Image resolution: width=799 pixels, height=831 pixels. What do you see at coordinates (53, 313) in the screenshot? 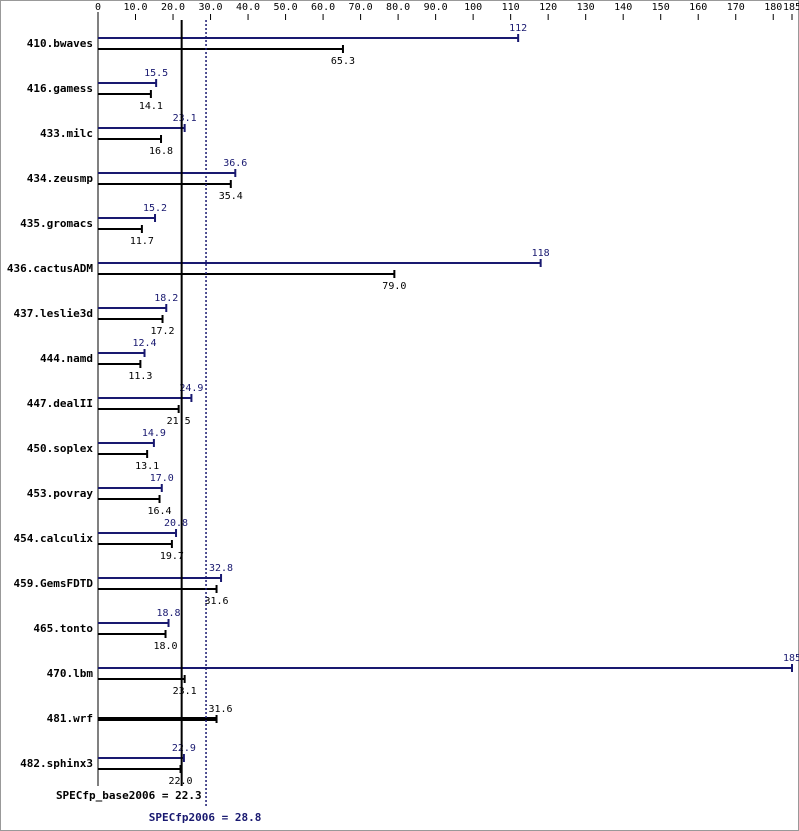
I see `category-label: 437.leslie3d` at bounding box center [53, 313].